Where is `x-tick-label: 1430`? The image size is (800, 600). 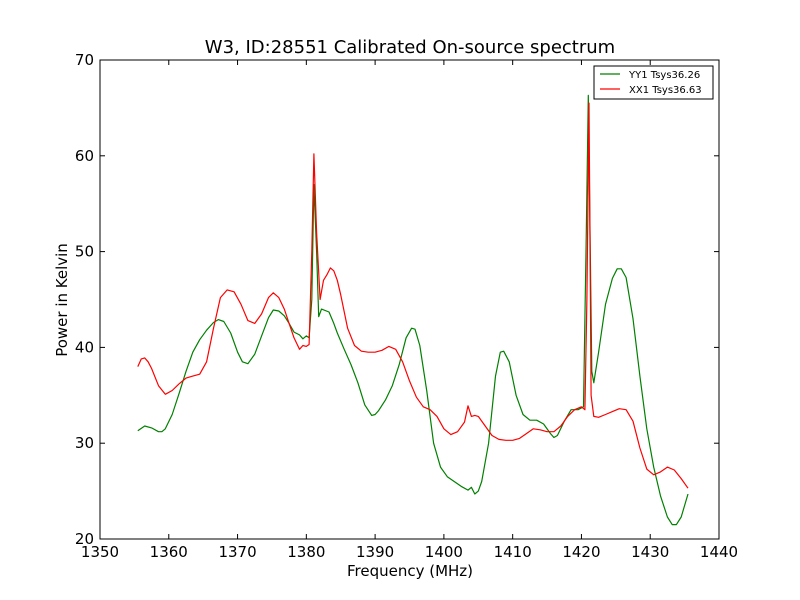 x-tick-label: 1430 is located at coordinates (650, 552).